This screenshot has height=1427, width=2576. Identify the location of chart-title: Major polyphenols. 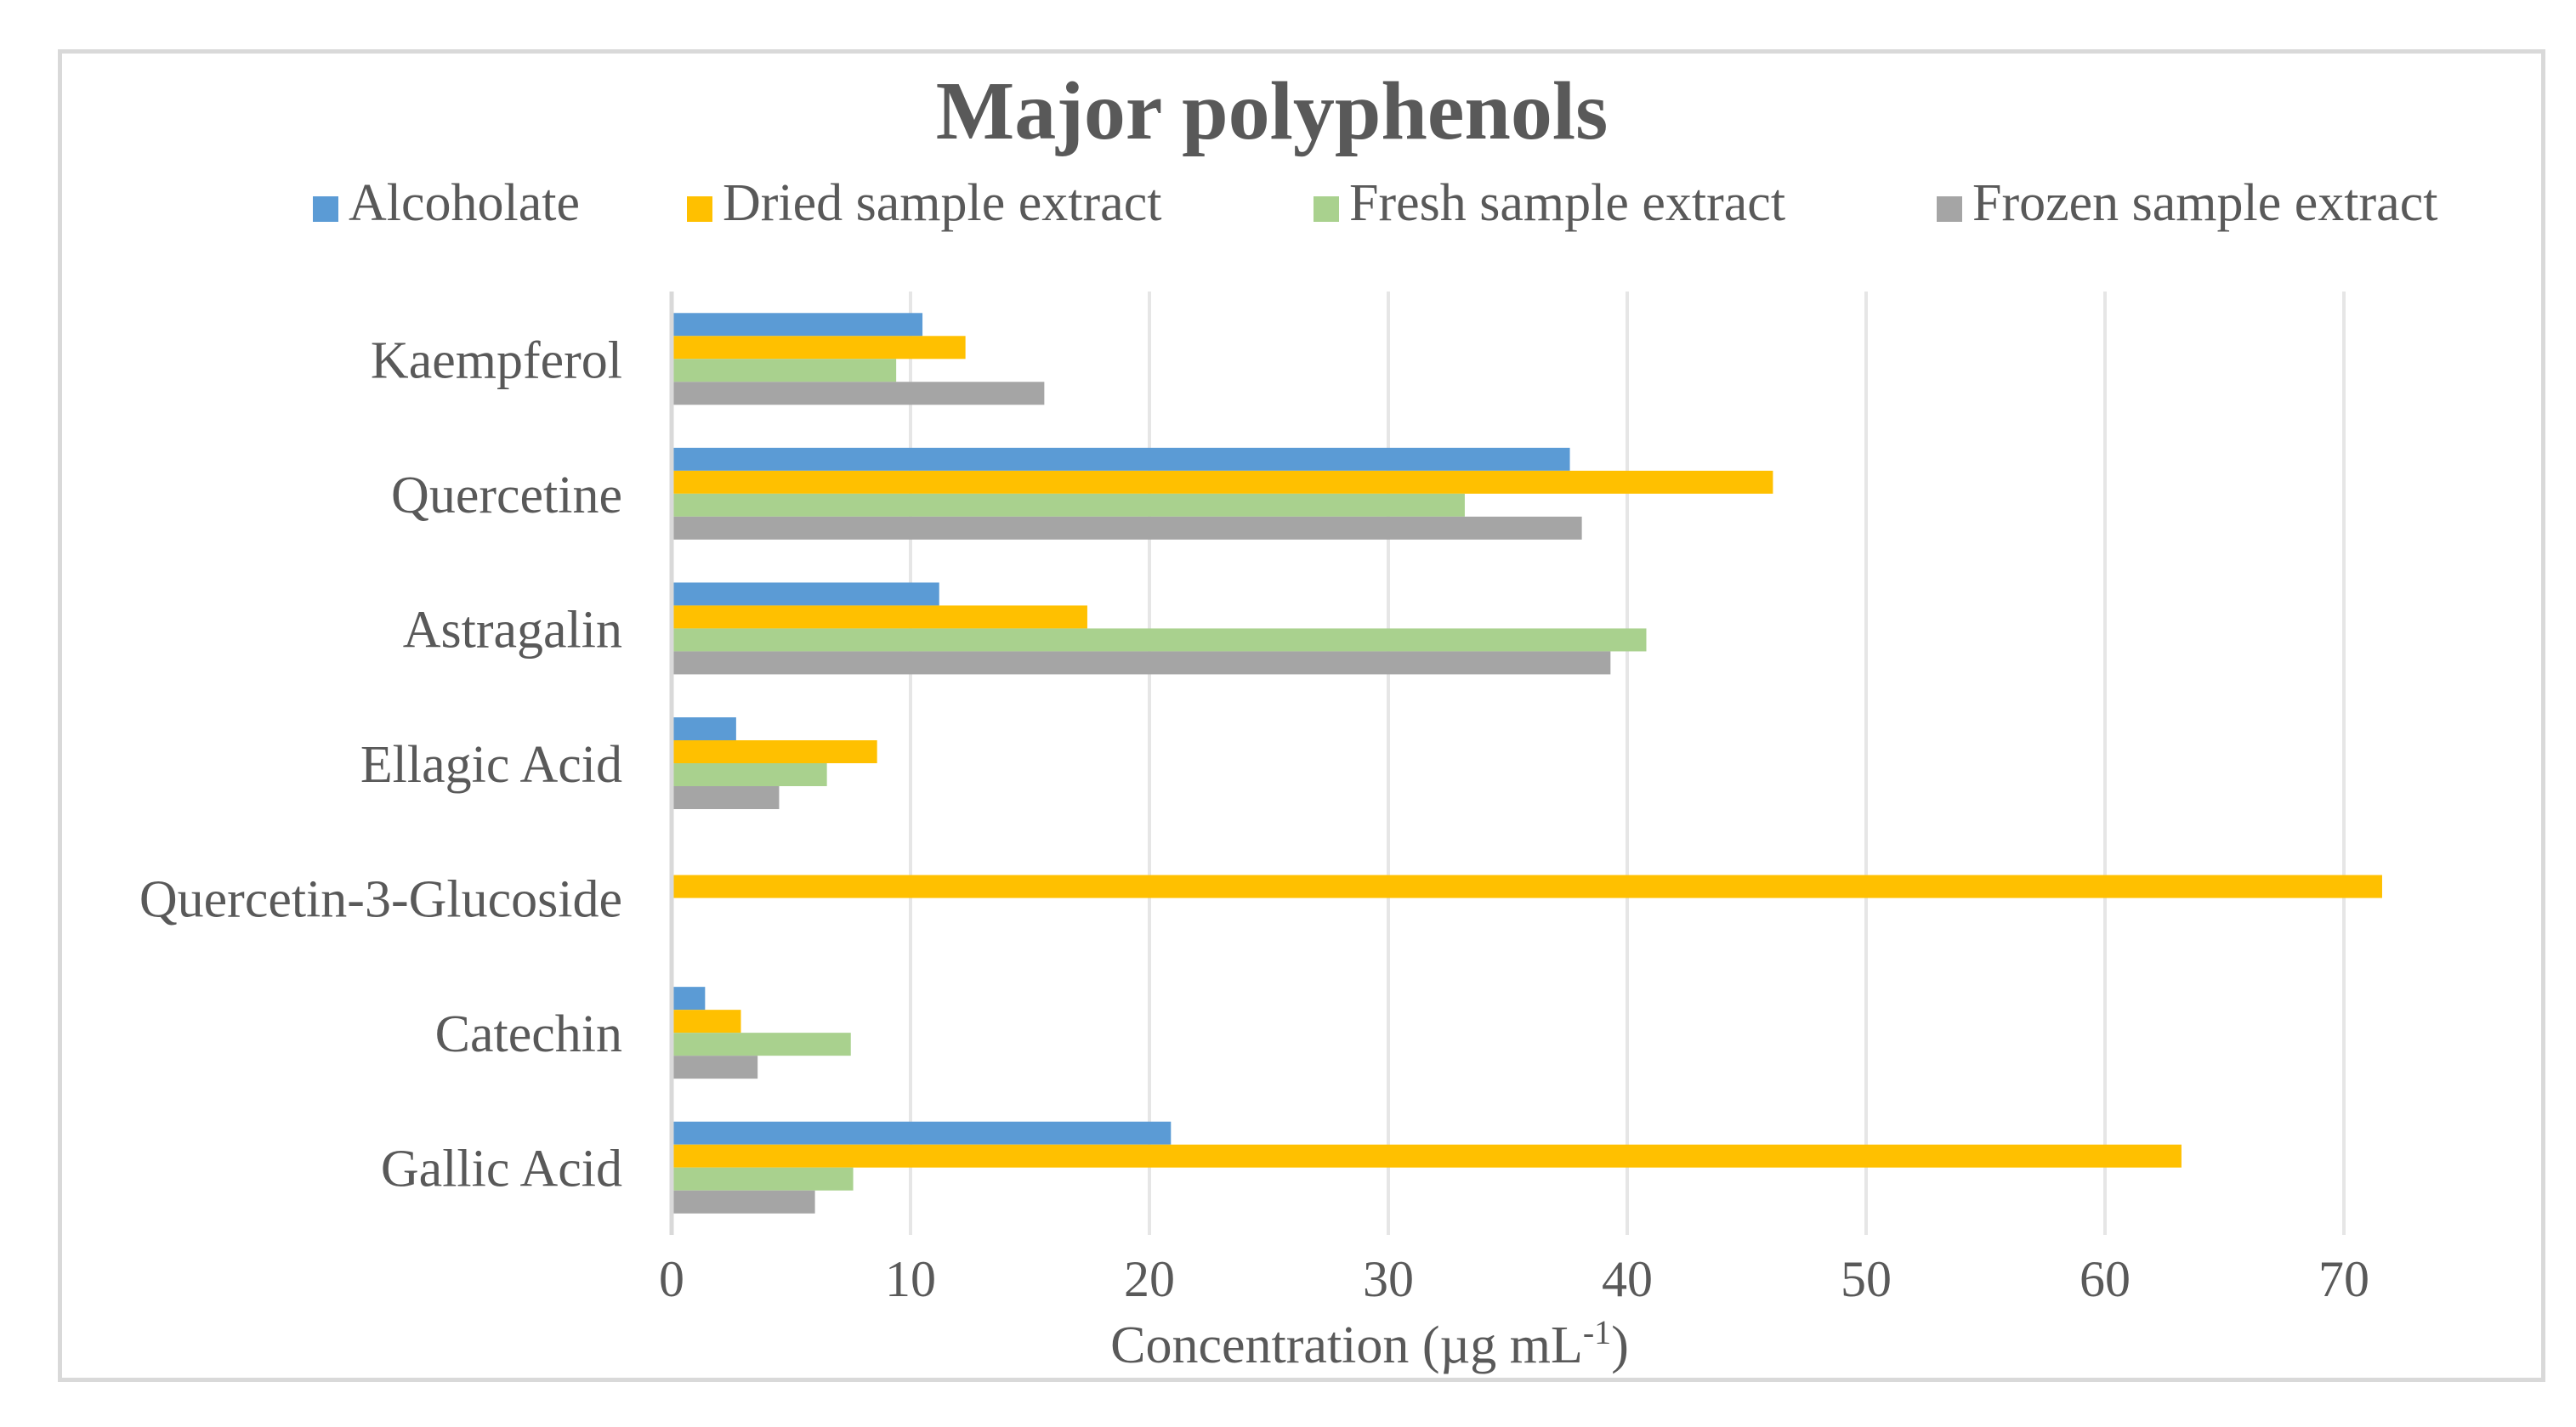
(1272, 111).